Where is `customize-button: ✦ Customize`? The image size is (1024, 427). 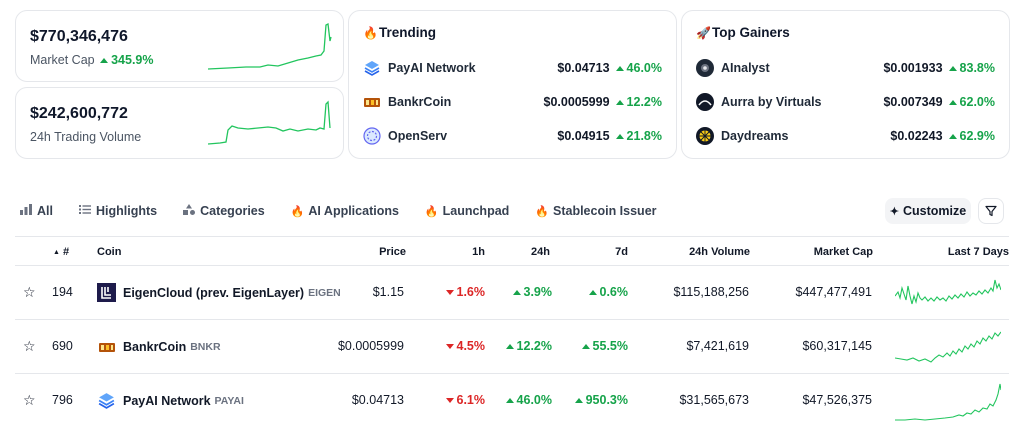 customize-button: ✦ Customize is located at coordinates (928, 211).